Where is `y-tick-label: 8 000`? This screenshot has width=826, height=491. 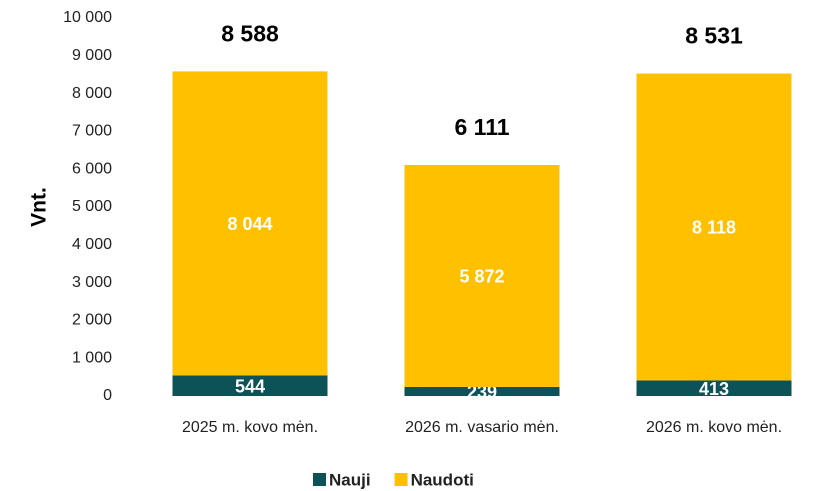 y-tick-label: 8 000 is located at coordinates (92, 93).